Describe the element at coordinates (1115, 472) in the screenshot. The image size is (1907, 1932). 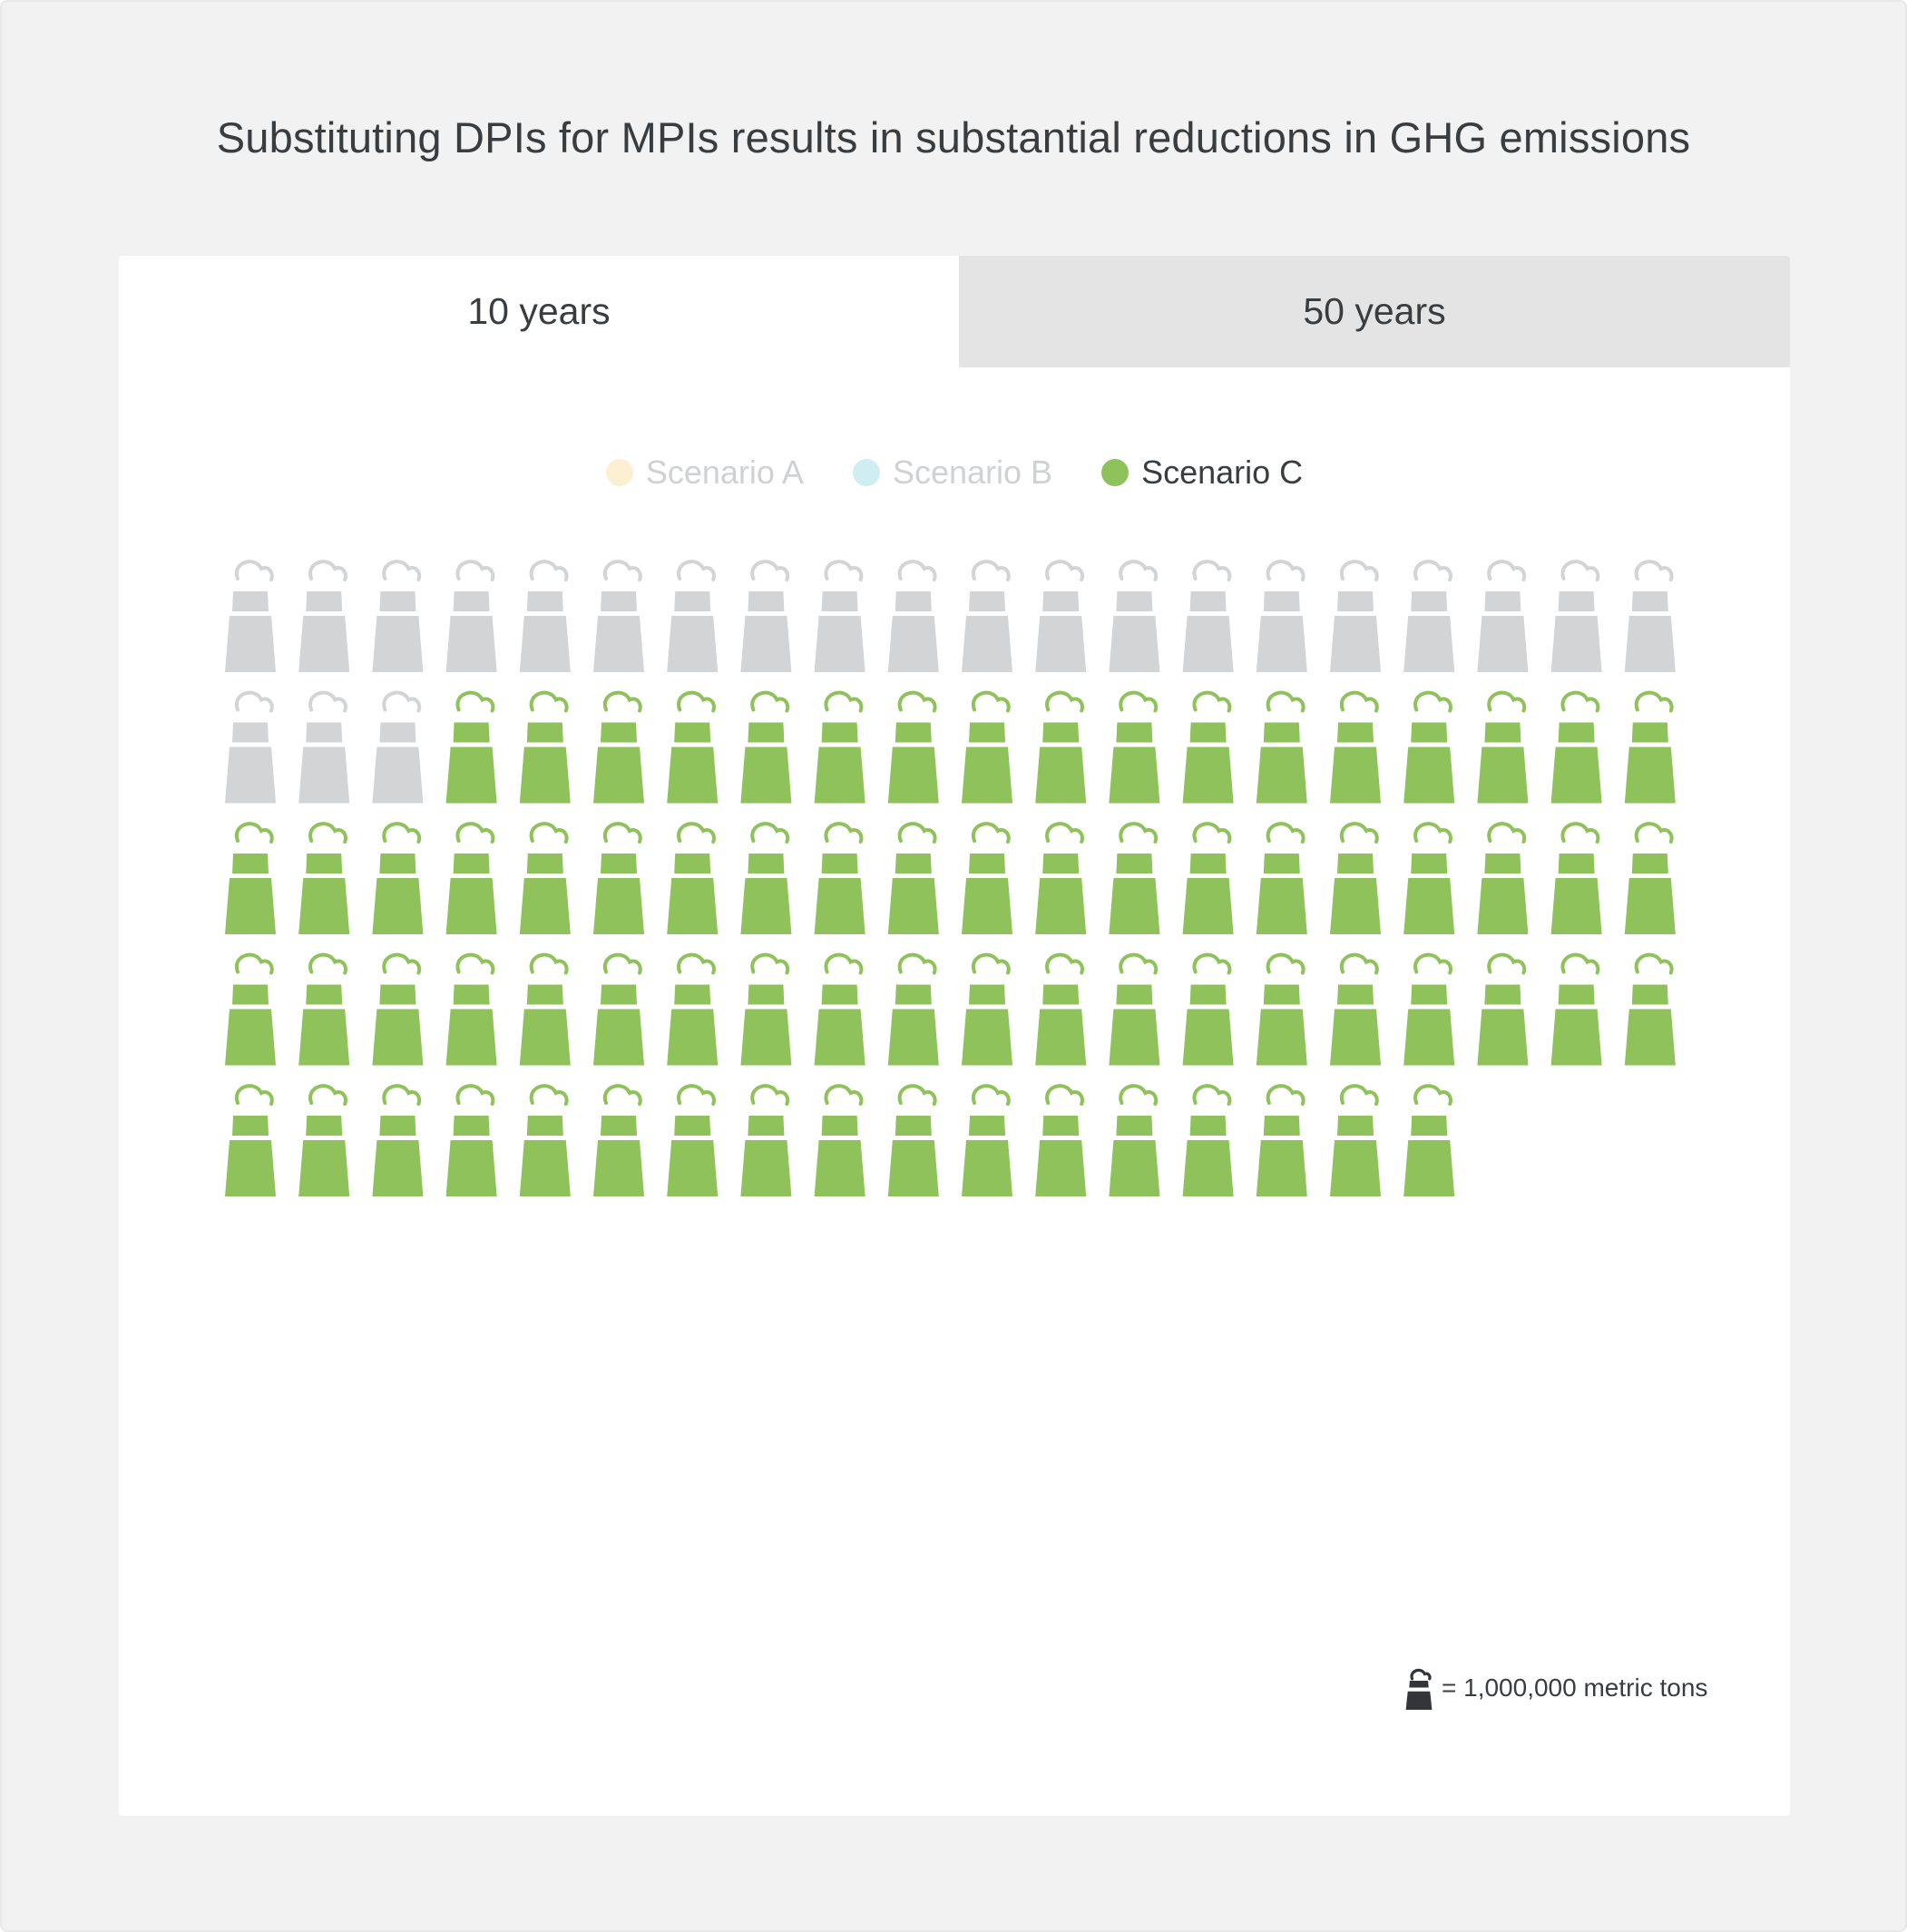
I see `legend-dot-scenario-c` at that location.